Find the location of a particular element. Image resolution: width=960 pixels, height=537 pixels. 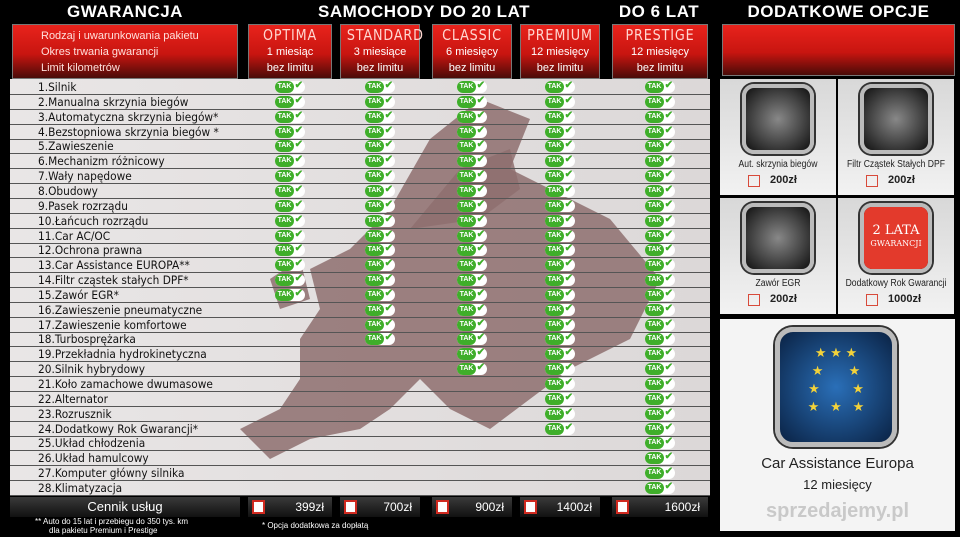

table-row: 12.Ochrona prawna TAK ✔ TAK ✔ TAK ✔ TAK ✔ TAK ✔ is located at coordinates (360, 251).